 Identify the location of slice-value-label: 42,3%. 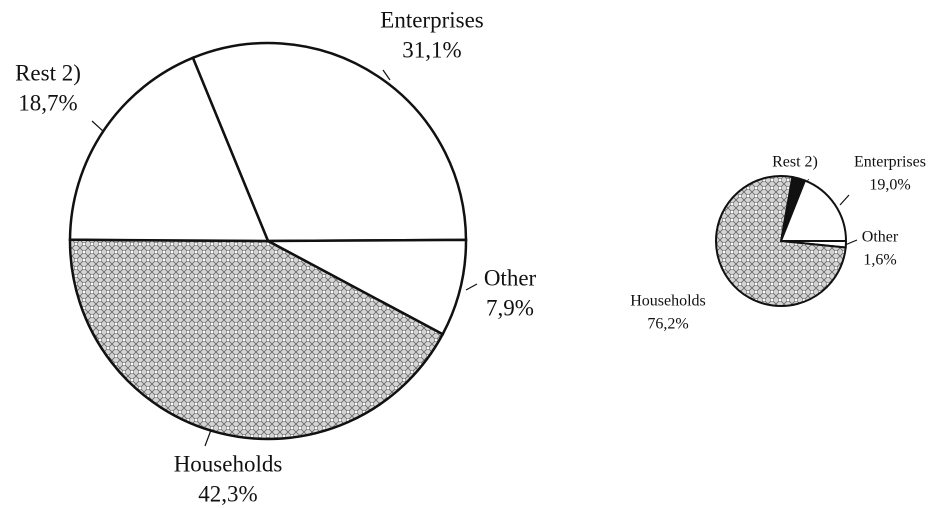
(227, 493).